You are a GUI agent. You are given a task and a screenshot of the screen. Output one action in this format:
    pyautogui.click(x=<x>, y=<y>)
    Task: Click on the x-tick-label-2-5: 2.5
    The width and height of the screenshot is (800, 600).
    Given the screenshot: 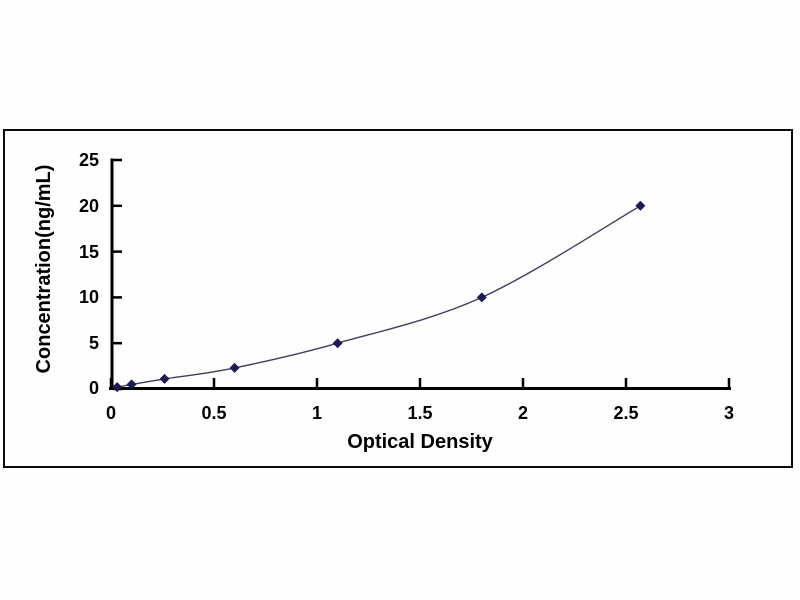 What is the action you would take?
    pyautogui.click(x=626, y=413)
    